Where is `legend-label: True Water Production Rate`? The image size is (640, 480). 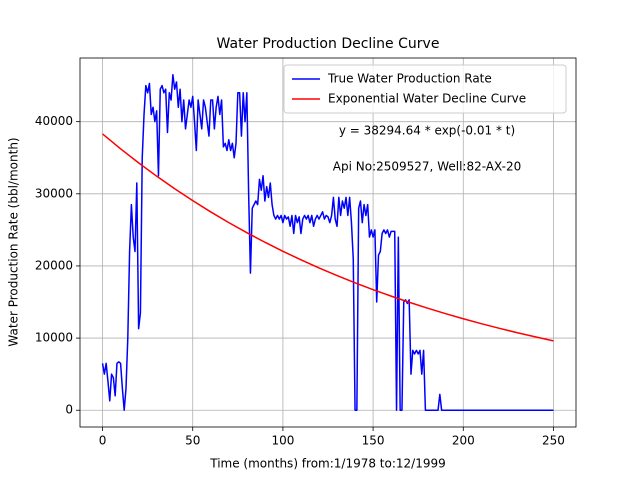
legend-label: True Water Production Rate is located at coordinates (409, 79).